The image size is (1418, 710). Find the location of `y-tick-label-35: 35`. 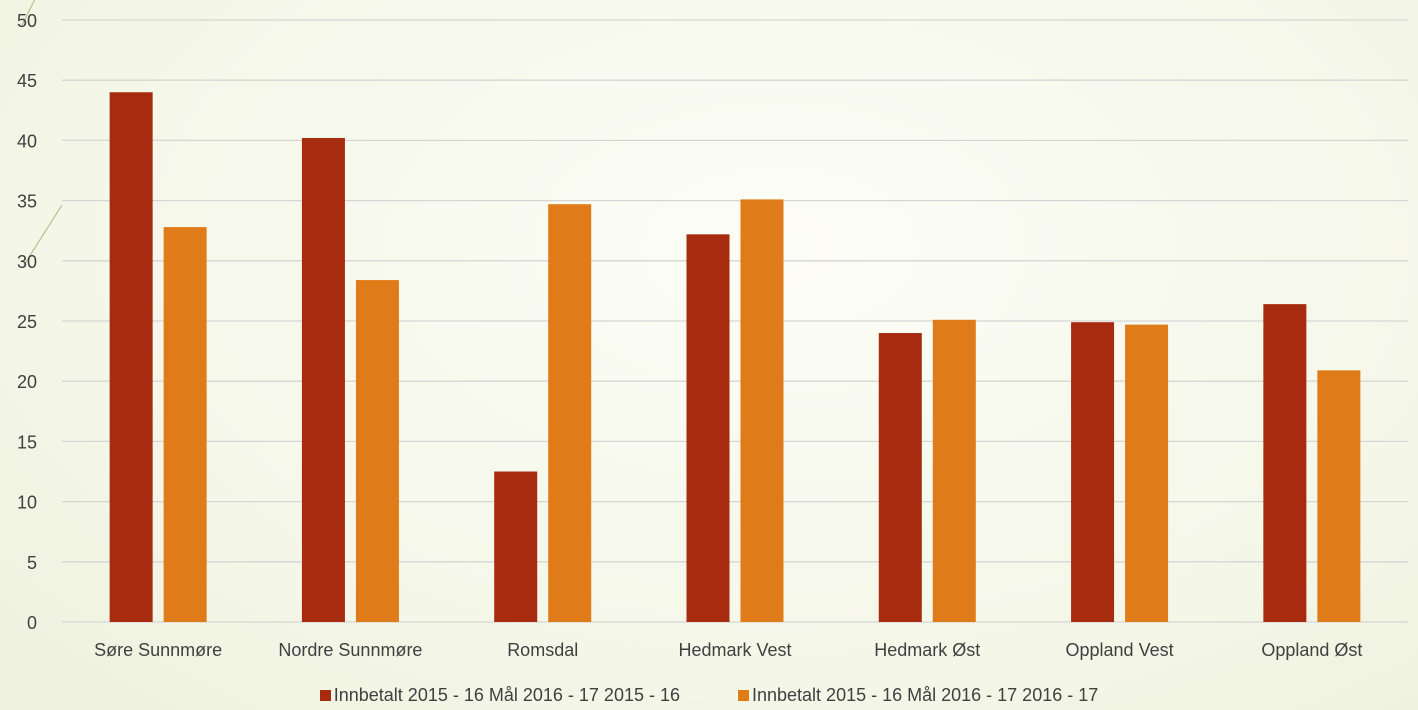

y-tick-label-35: 35 is located at coordinates (27, 202).